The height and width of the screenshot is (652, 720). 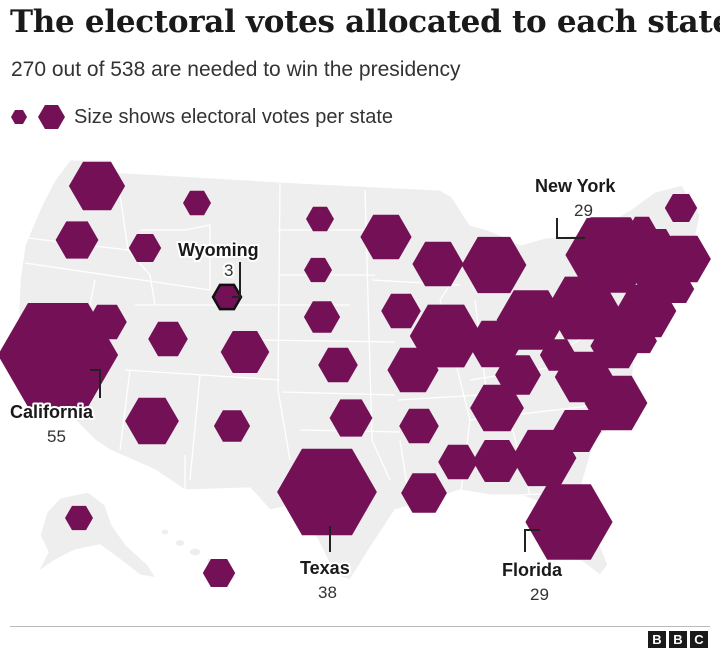 I want to click on hexagon-va, so click(x=584, y=377).